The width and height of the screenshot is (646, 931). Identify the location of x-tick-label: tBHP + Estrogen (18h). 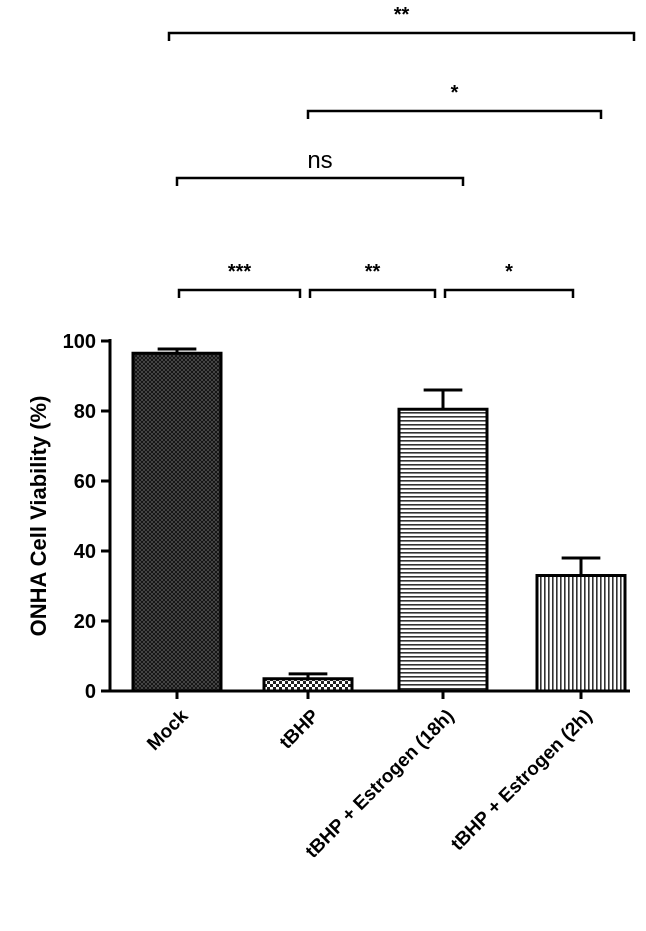
(380, 784).